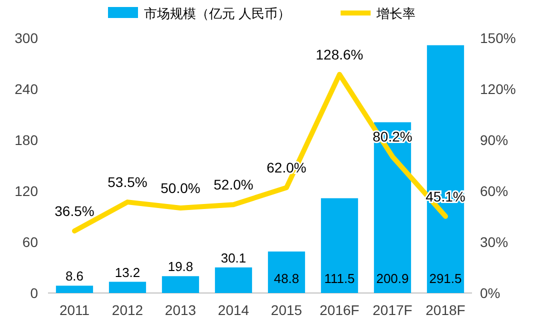 This screenshot has width=539, height=327. What do you see at coordinates (392, 278) in the screenshot?
I see `text: 200.9` at bounding box center [392, 278].